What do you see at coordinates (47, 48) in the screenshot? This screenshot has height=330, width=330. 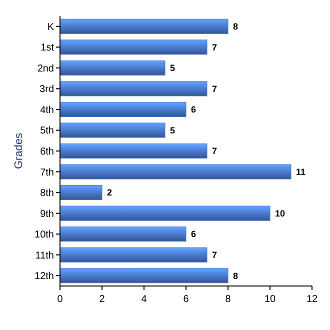 I see `y-tick-label: 1st` at bounding box center [47, 48].